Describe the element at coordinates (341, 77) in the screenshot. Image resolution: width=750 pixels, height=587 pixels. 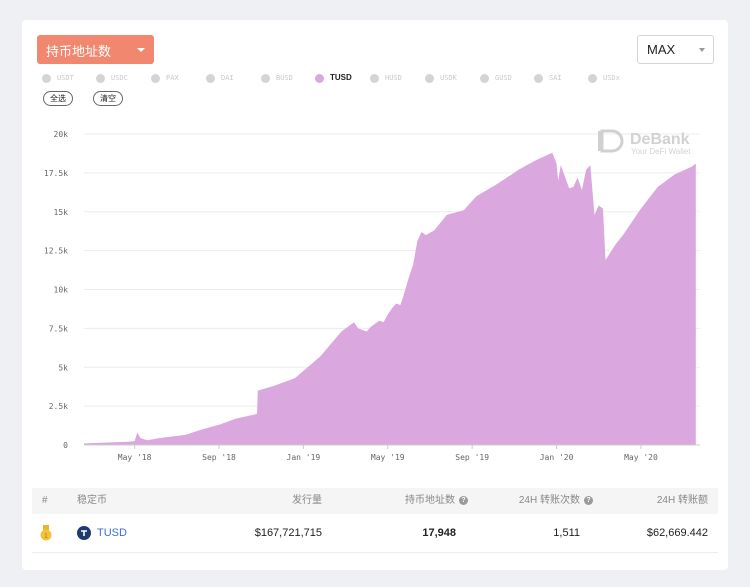
I see `legend-label: TUSD` at that location.